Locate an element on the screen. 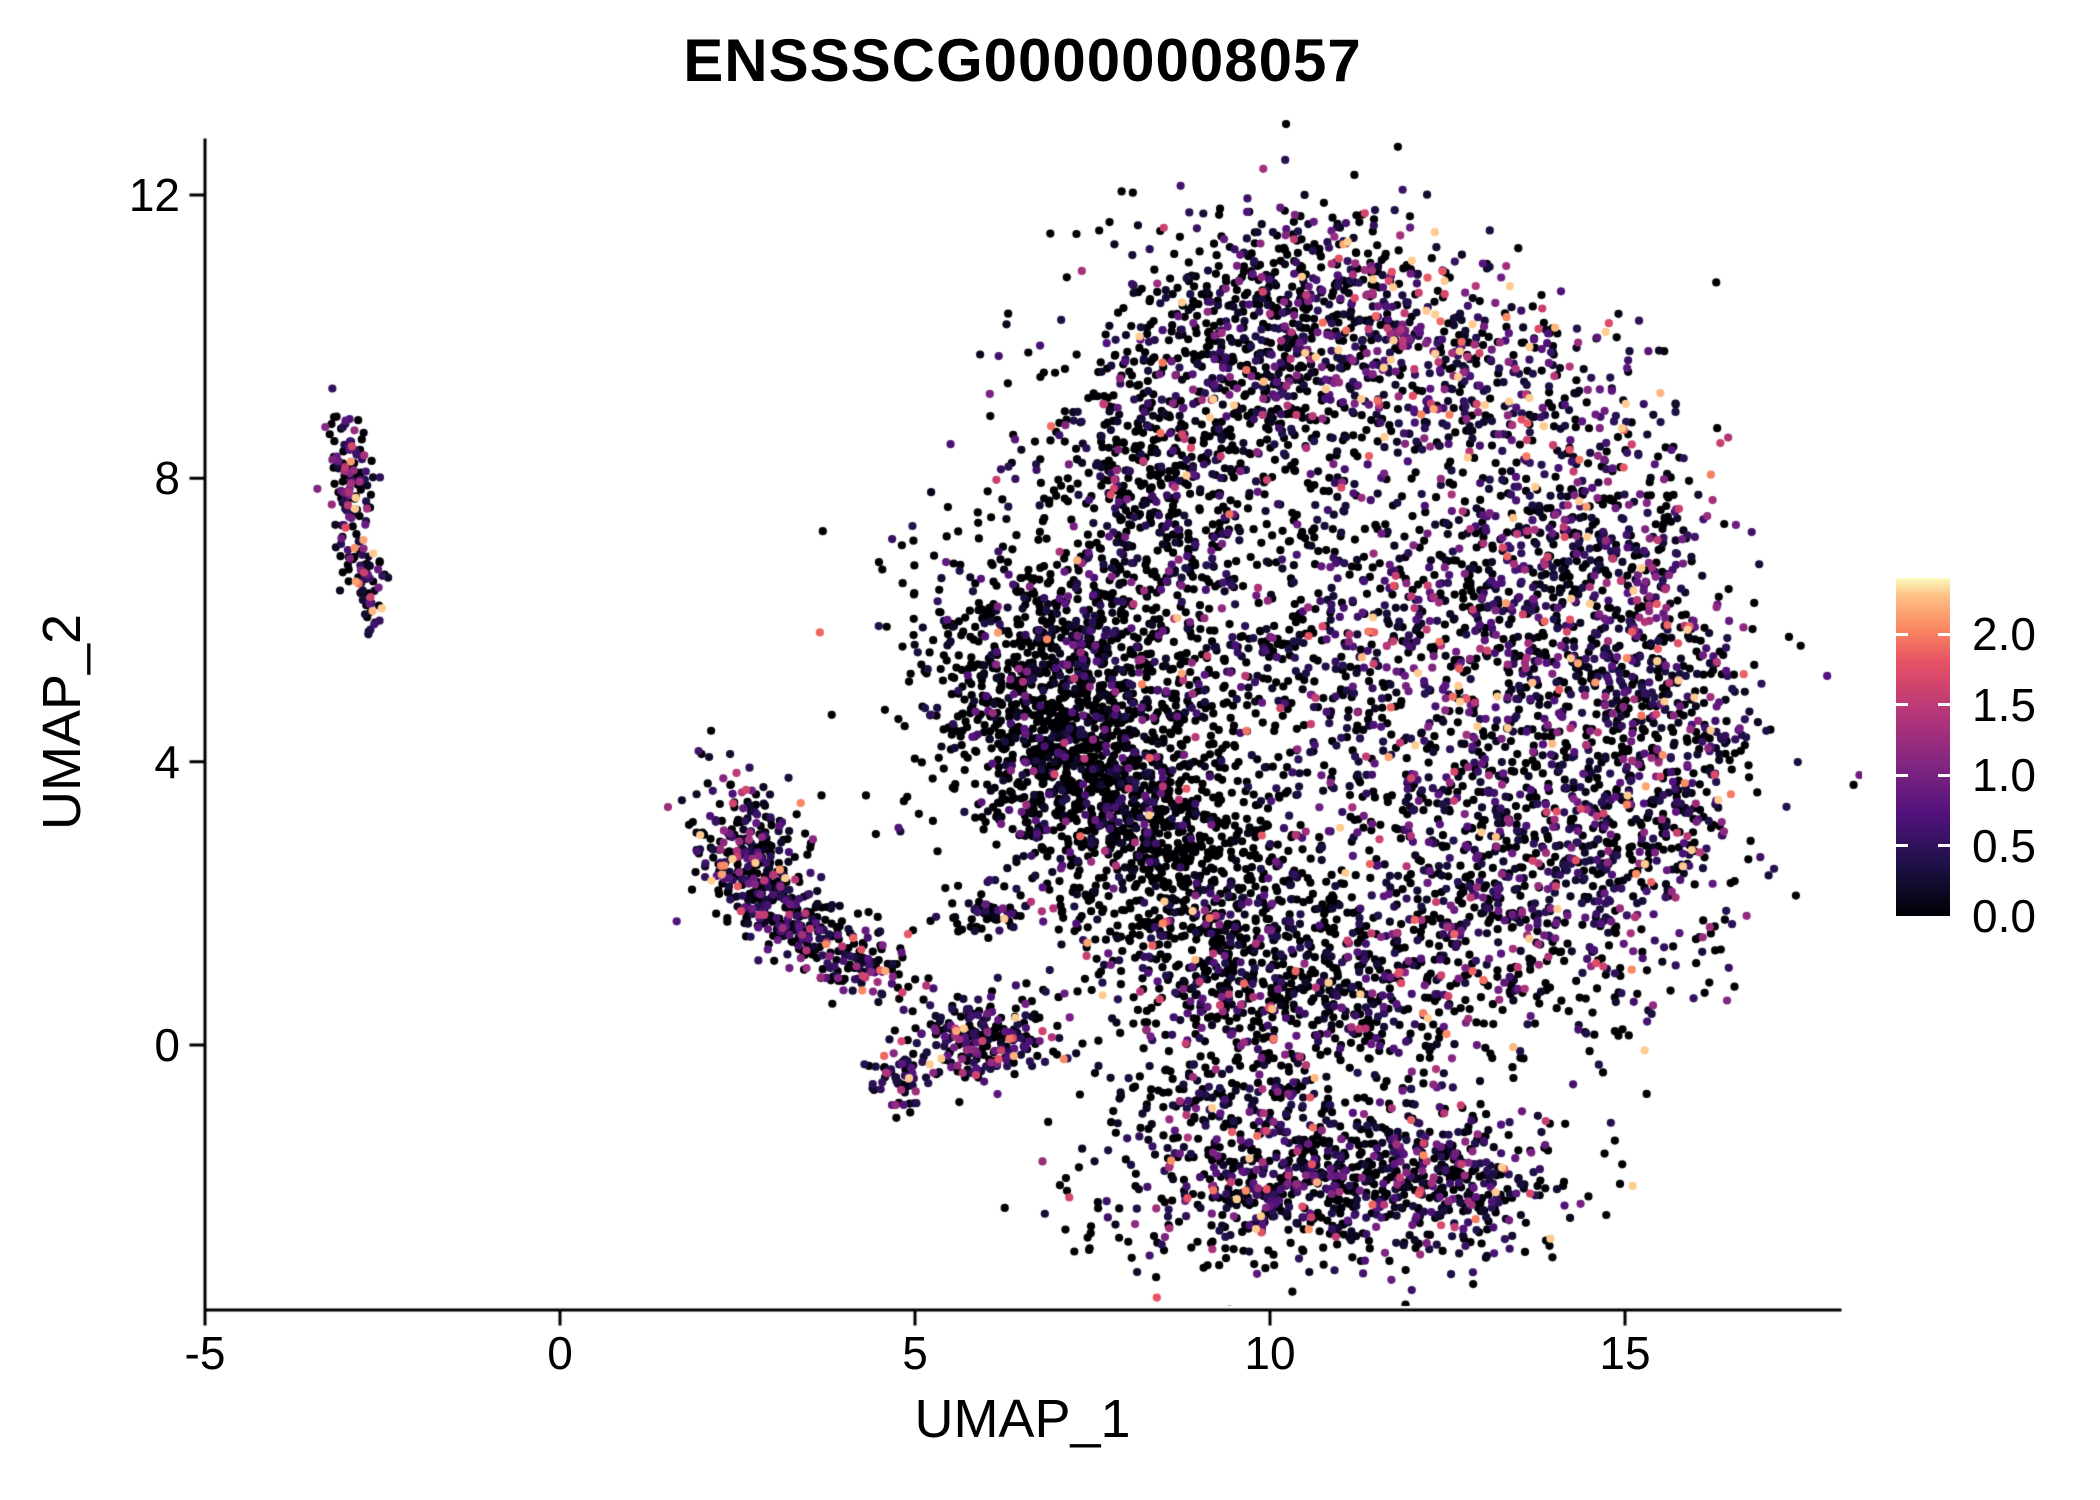 The height and width of the screenshot is (1500, 2100). y-tick-label: 4 is located at coordinates (167, 761).